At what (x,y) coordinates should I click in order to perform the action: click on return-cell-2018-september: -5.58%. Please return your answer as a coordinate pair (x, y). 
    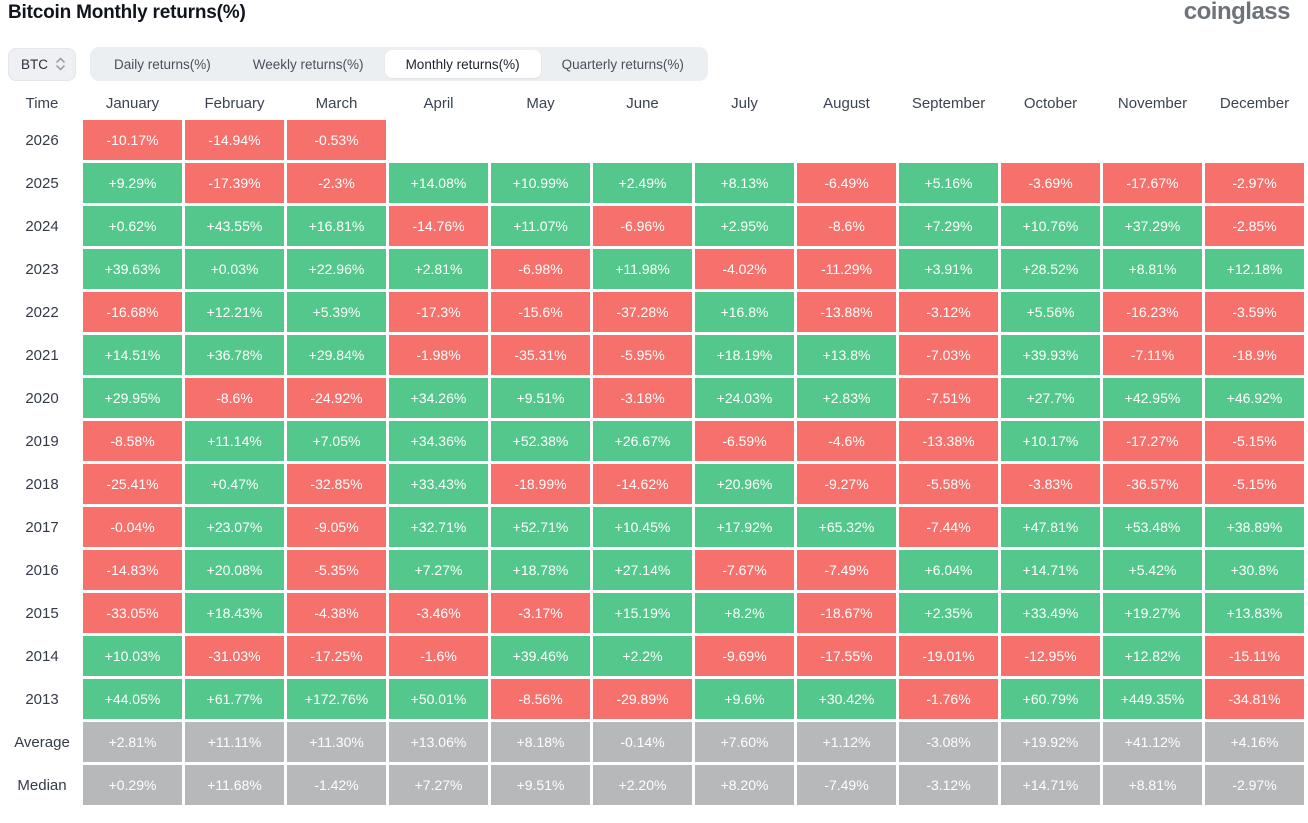
    Looking at the image, I should click on (948, 484).